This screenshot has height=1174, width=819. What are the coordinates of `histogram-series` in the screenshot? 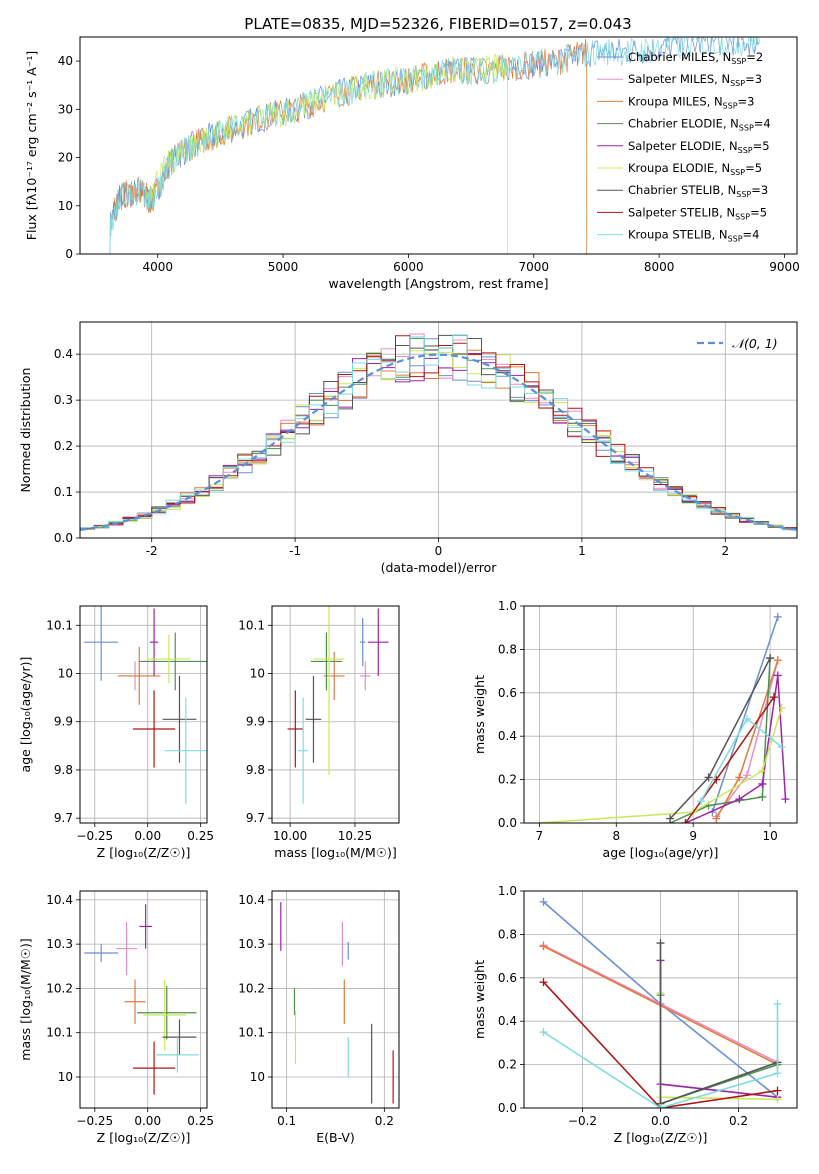 It's located at (438, 432).